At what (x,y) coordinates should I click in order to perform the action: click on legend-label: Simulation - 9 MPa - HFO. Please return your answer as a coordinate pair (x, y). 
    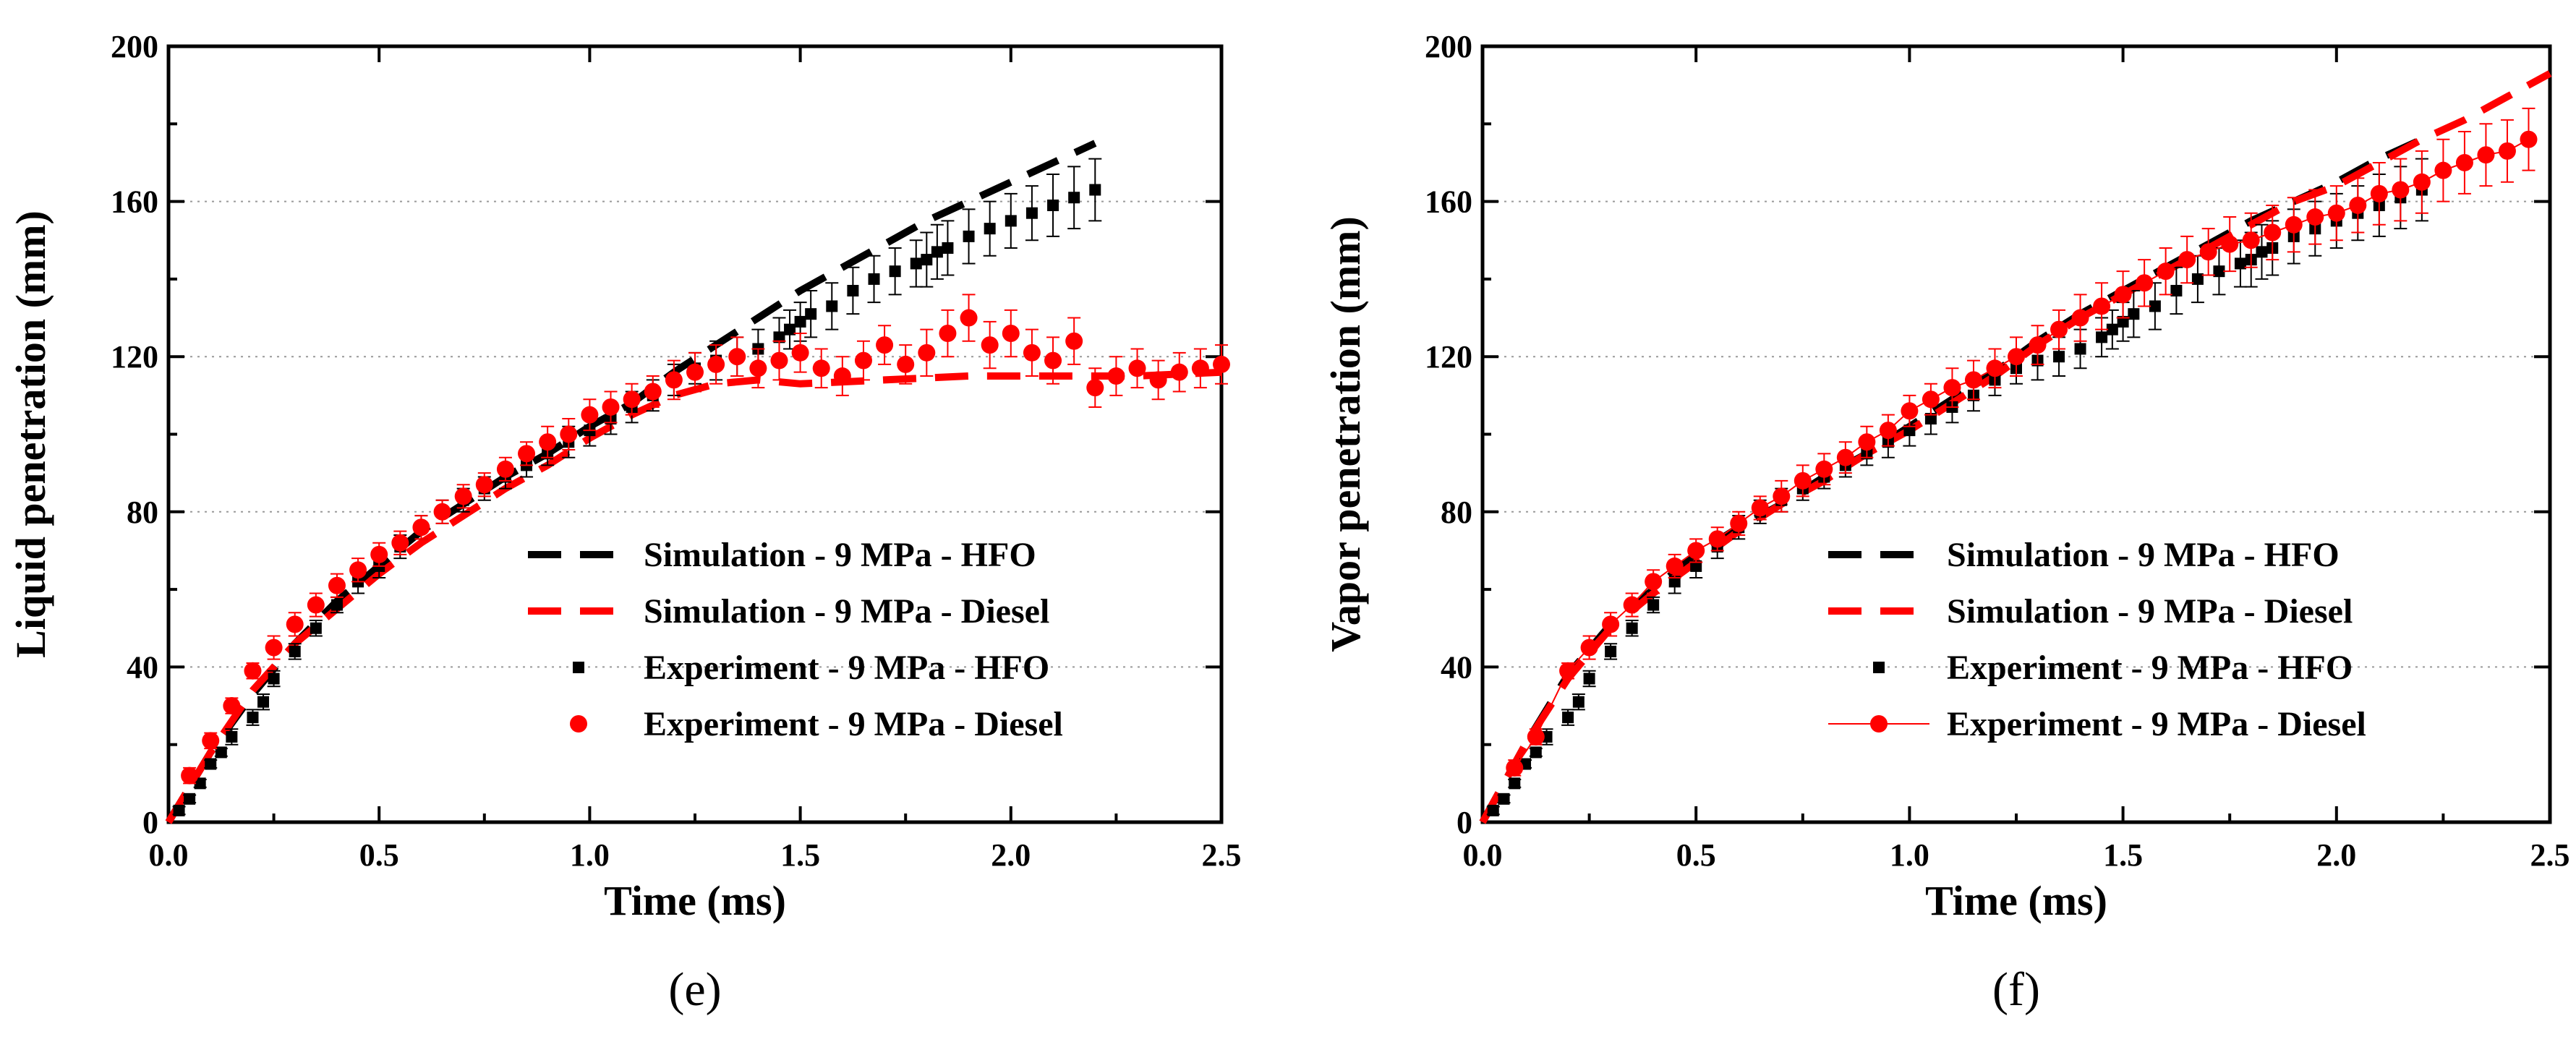
    Looking at the image, I should click on (840, 555).